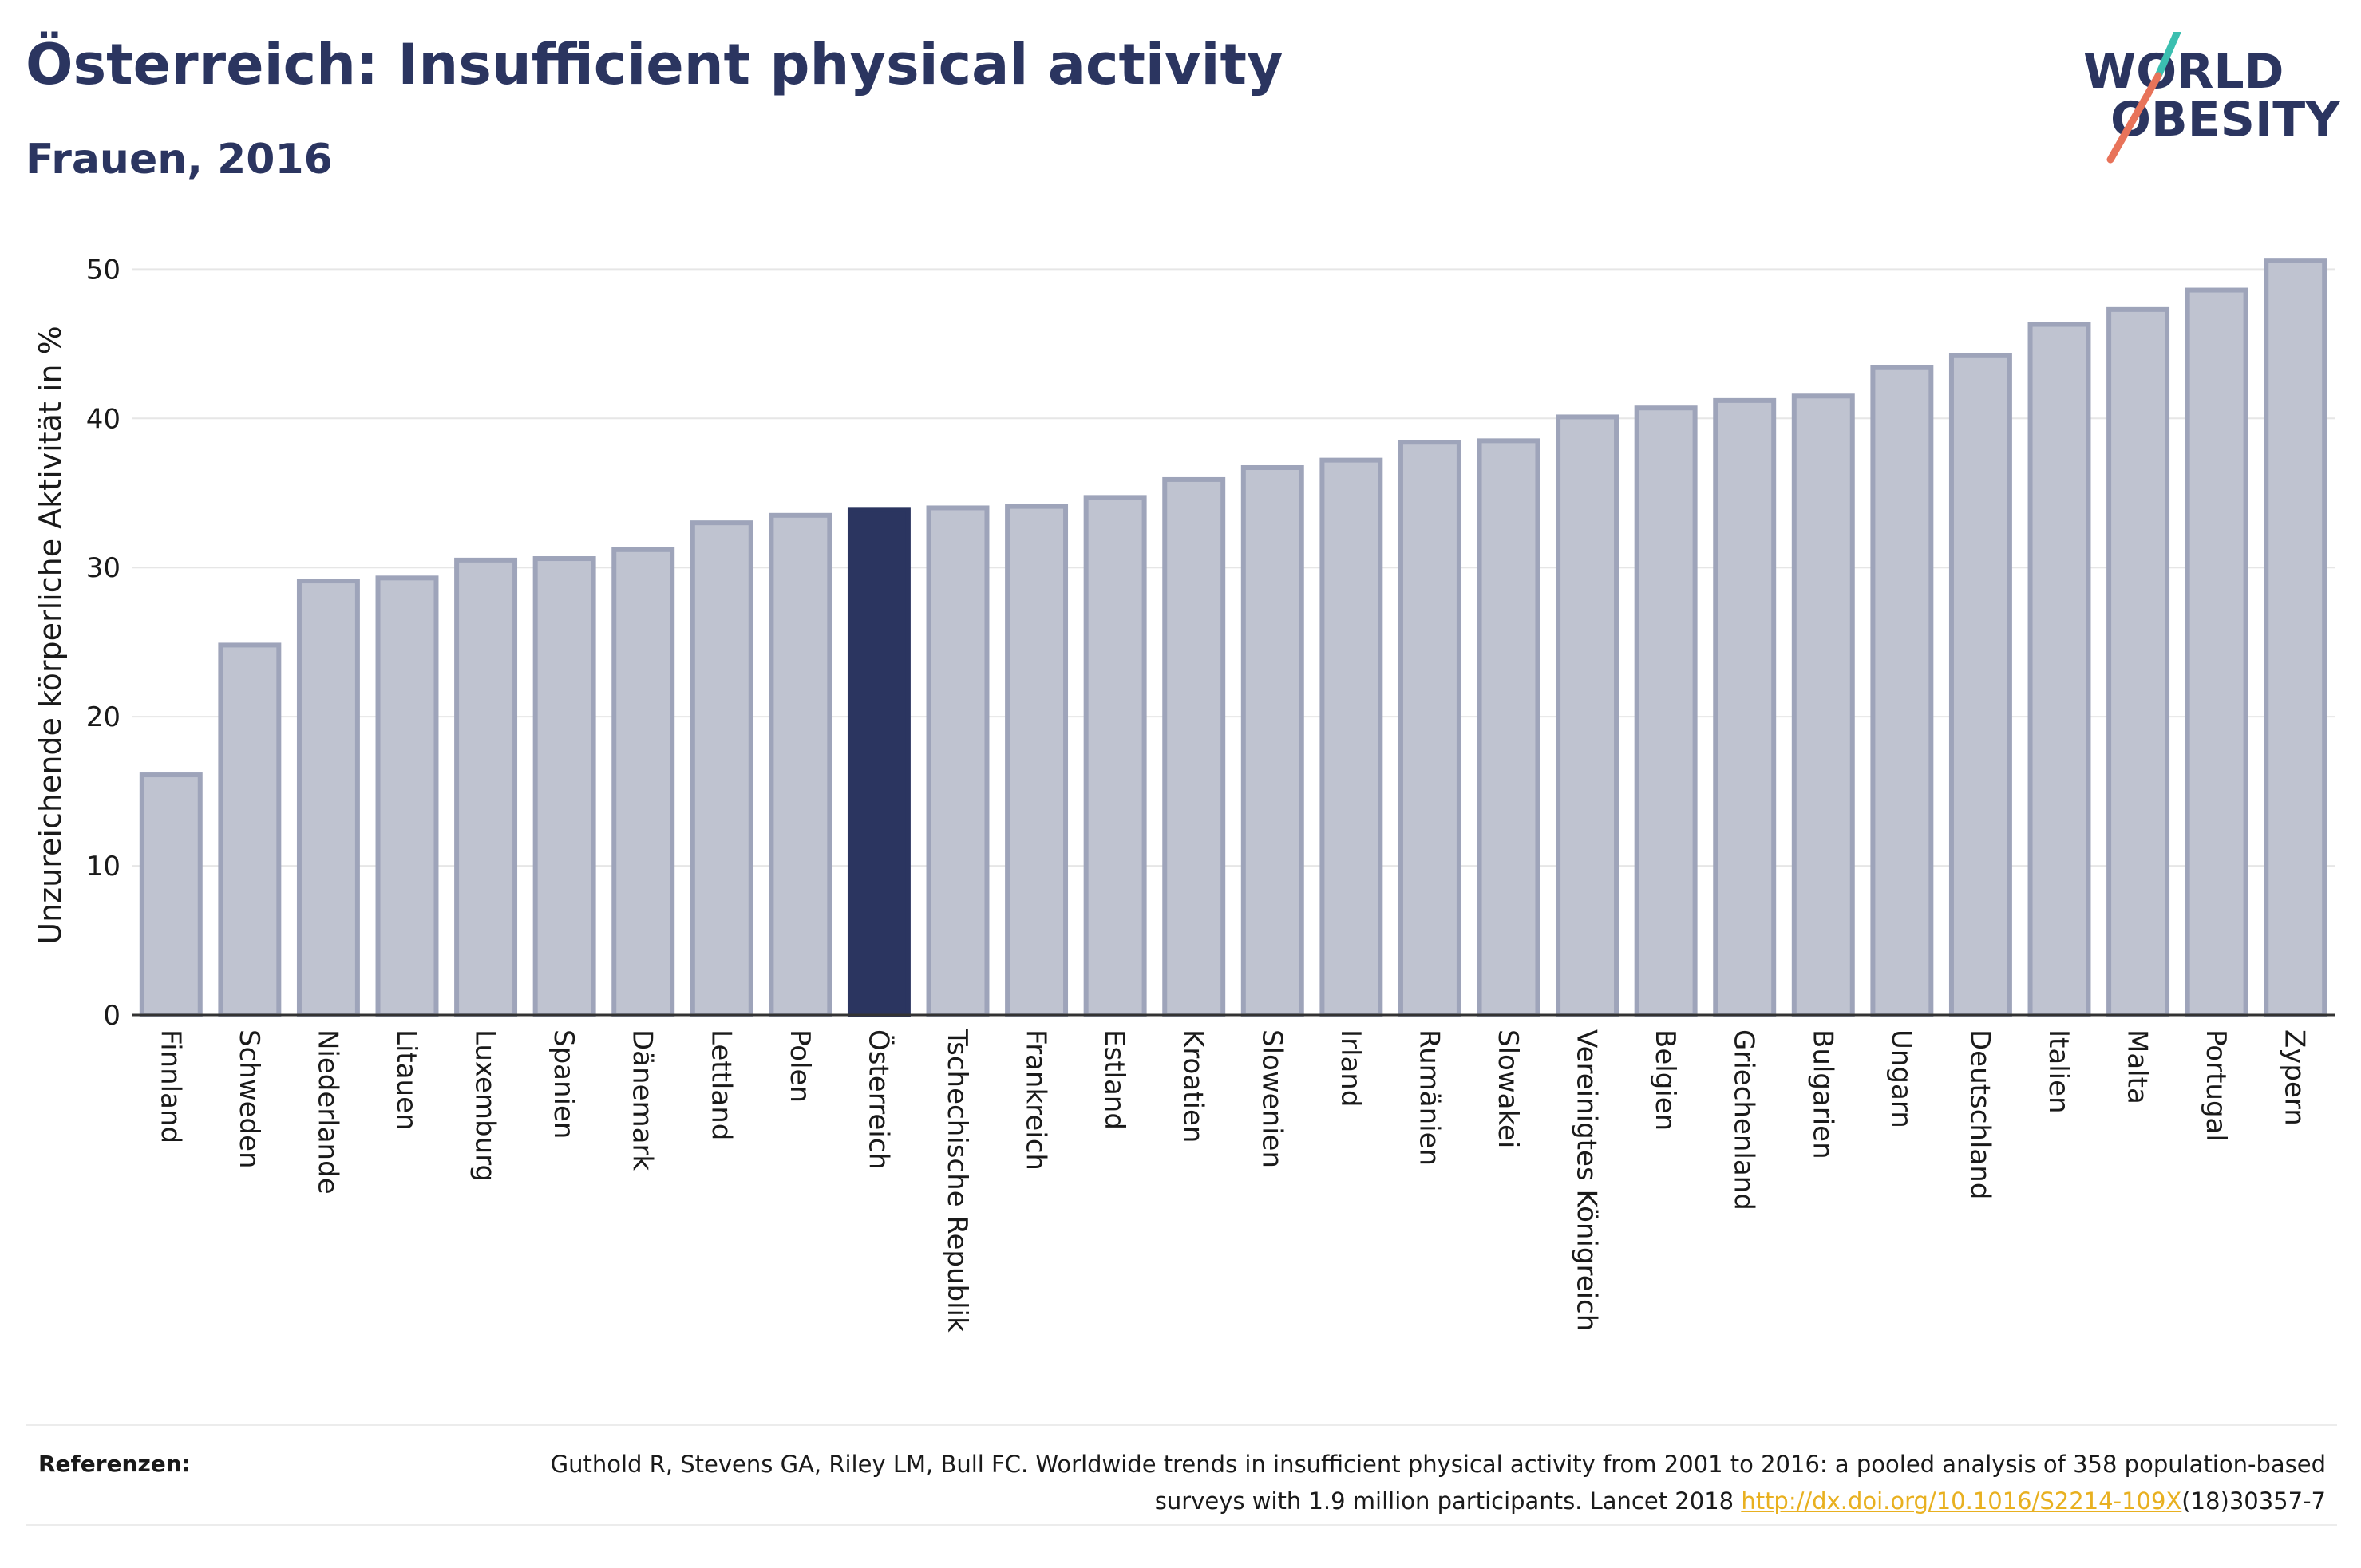  Describe the element at coordinates (249, 1099) in the screenshot. I see `x-tick-label: Schweden` at that location.